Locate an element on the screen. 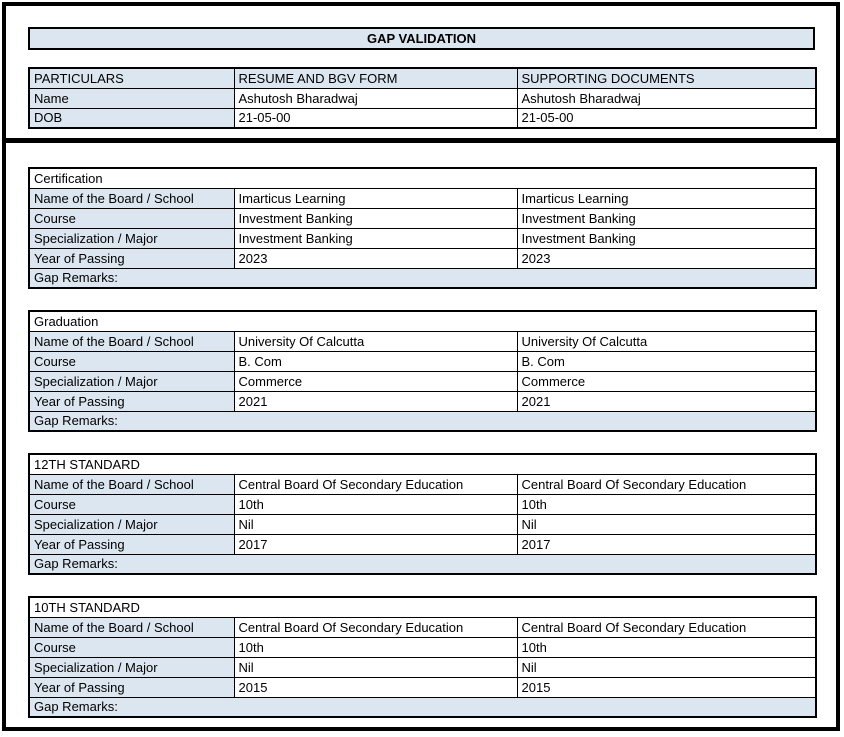 This screenshot has height=737, width=844. board-supporting-value: Imarticus Learning is located at coordinates (666, 198).